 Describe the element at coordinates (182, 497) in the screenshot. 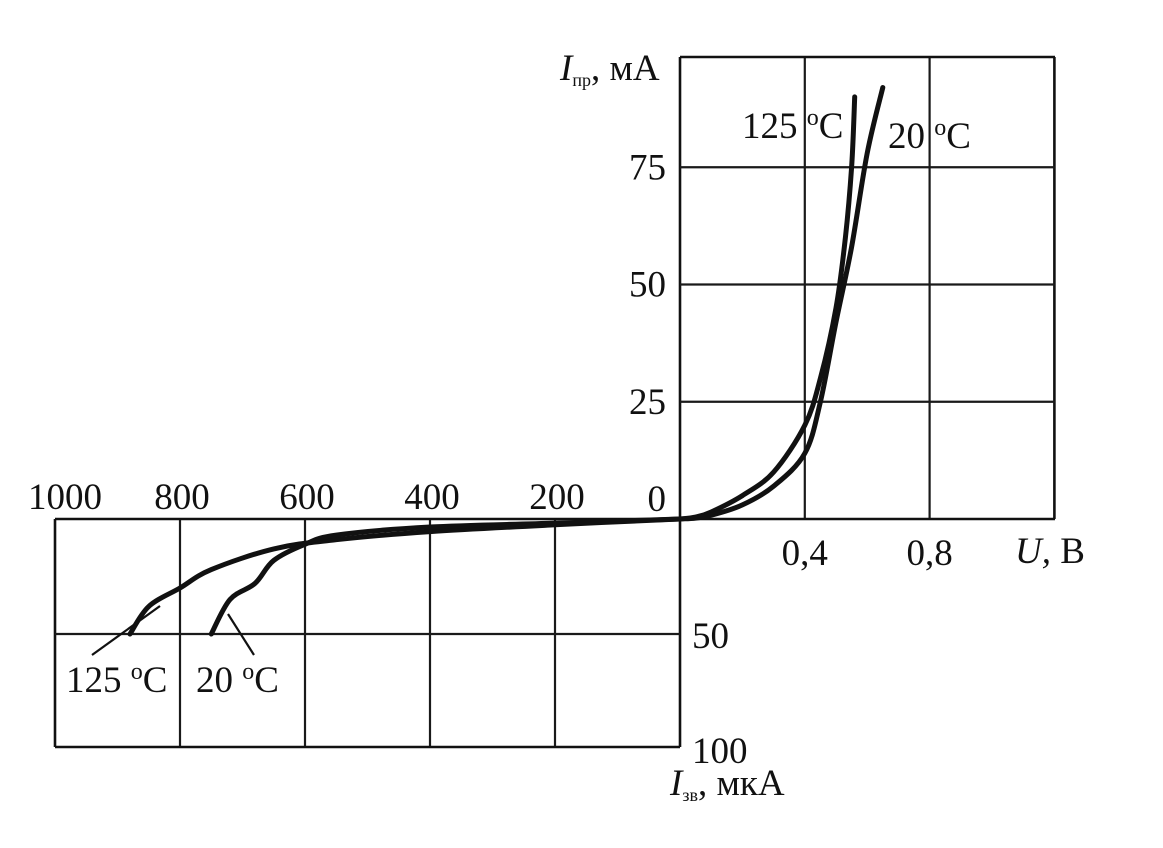

I see `x-reverse-tick-800: 800` at that location.